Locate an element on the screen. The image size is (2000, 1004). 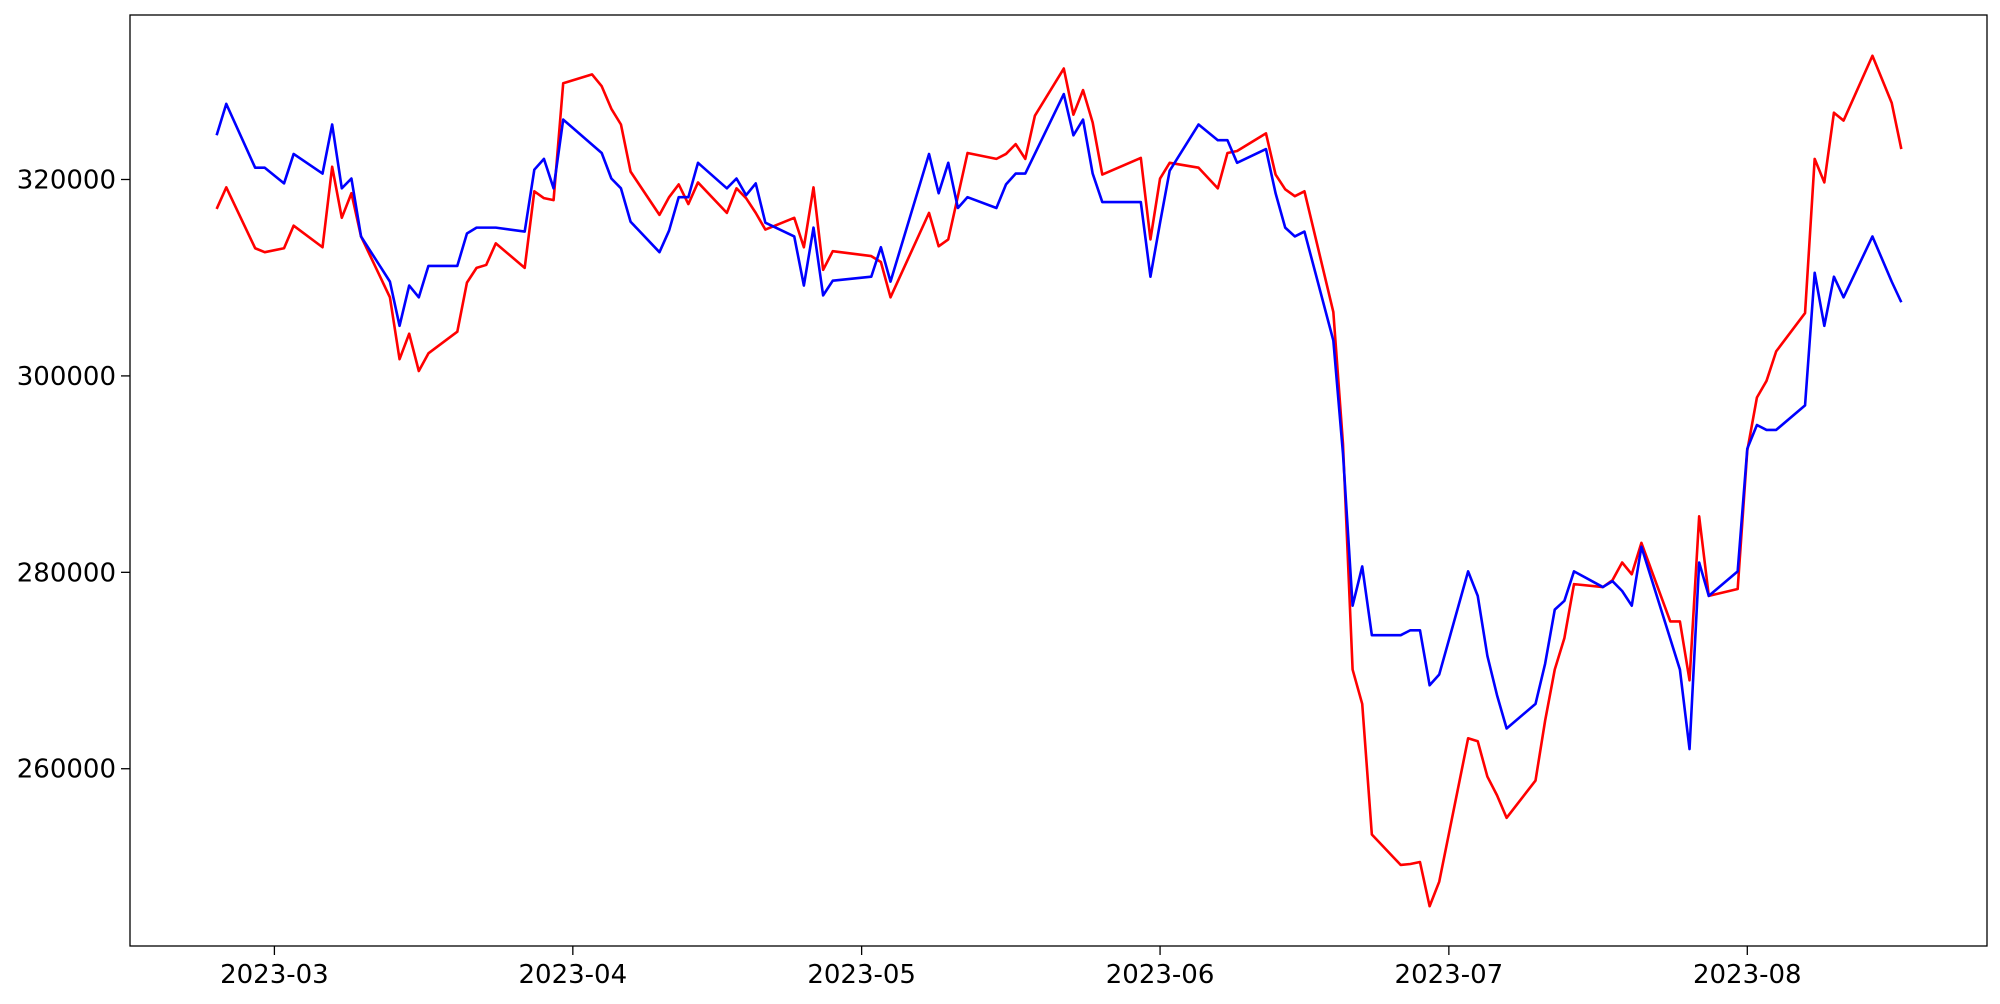
y-tick-label: 300000 is located at coordinates (66, 377).